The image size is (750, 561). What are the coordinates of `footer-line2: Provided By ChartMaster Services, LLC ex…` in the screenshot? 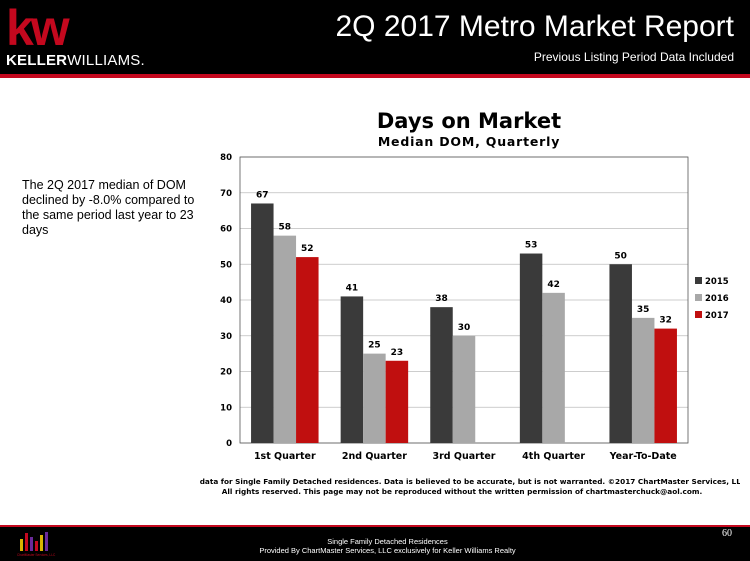 It's located at (387, 550).